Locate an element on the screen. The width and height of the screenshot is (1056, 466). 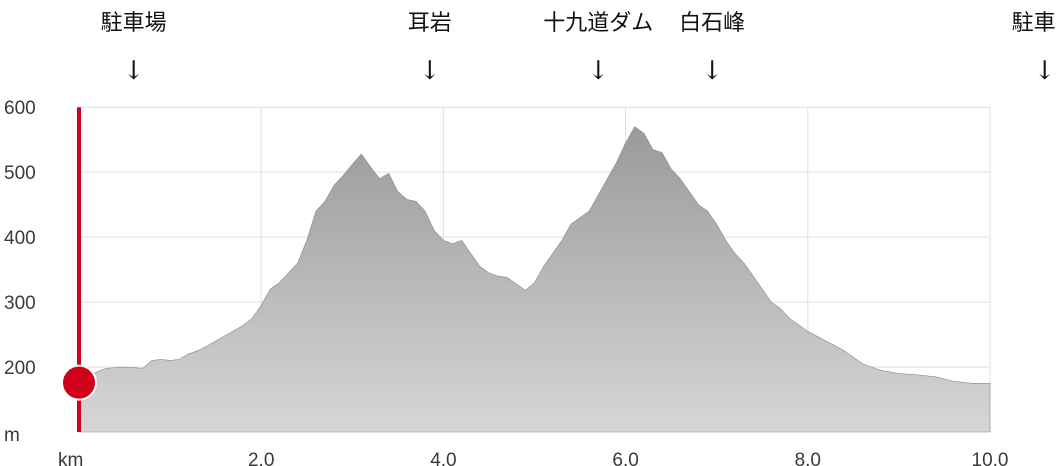
x-tick-label: 6.0 is located at coordinates (625, 458).